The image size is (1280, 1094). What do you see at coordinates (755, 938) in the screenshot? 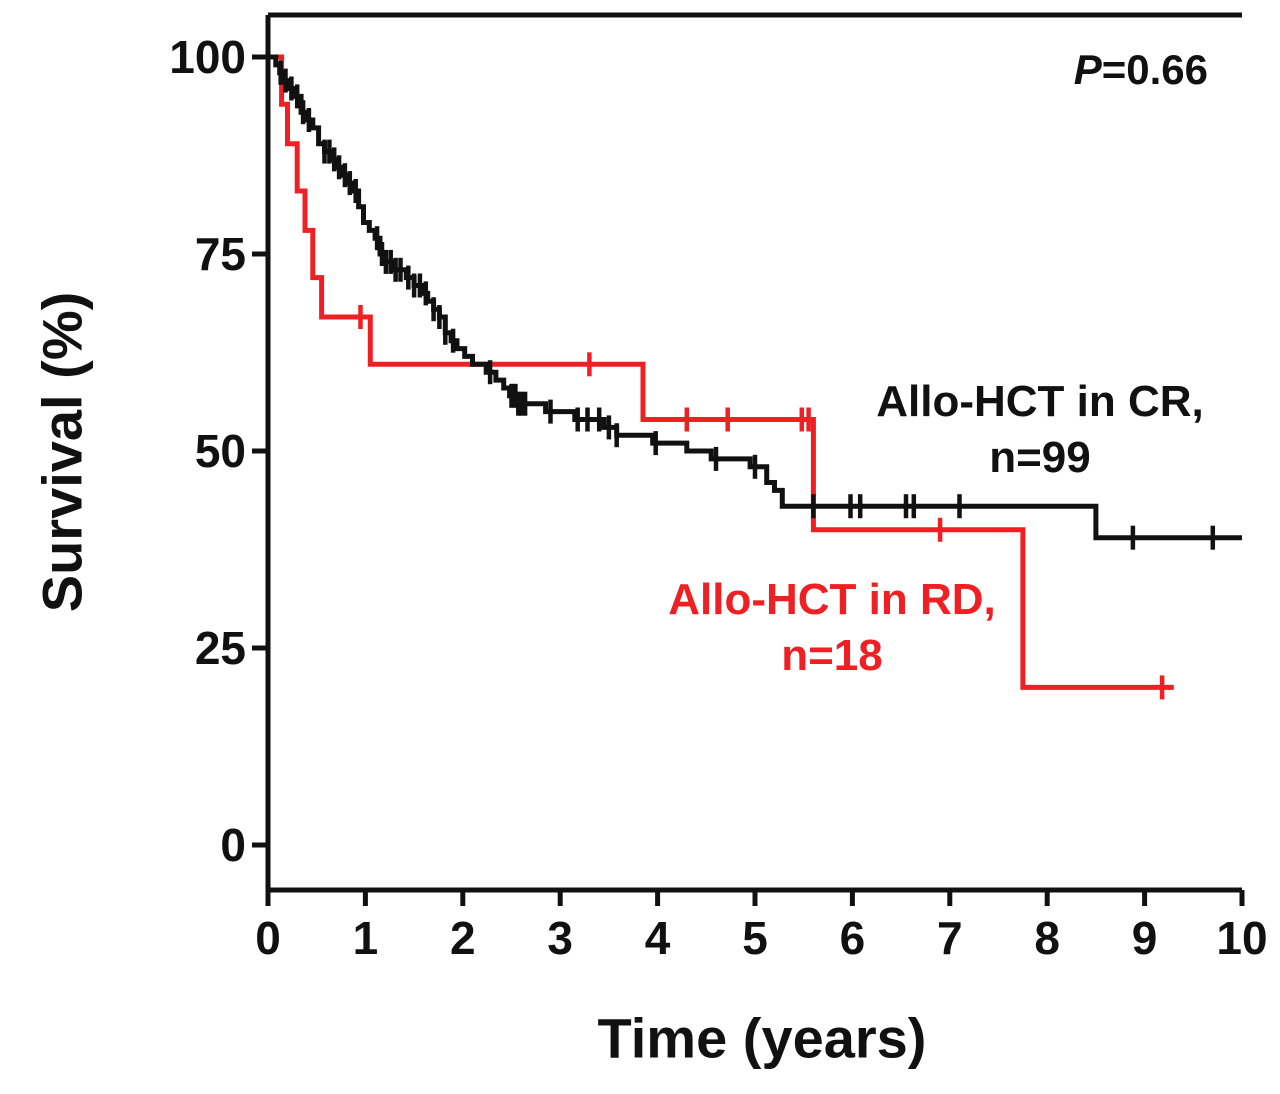
I see `x-tick-label: 5` at bounding box center [755, 938].